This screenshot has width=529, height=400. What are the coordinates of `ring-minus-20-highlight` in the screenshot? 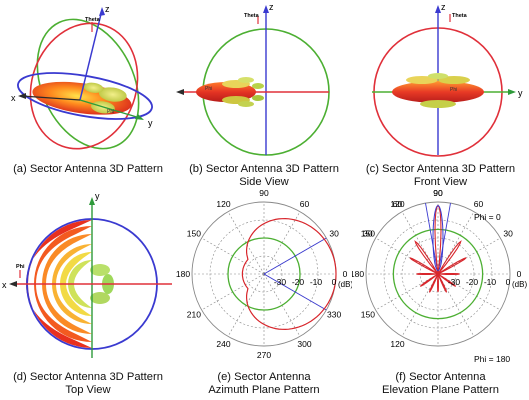 It's located at (264, 274).